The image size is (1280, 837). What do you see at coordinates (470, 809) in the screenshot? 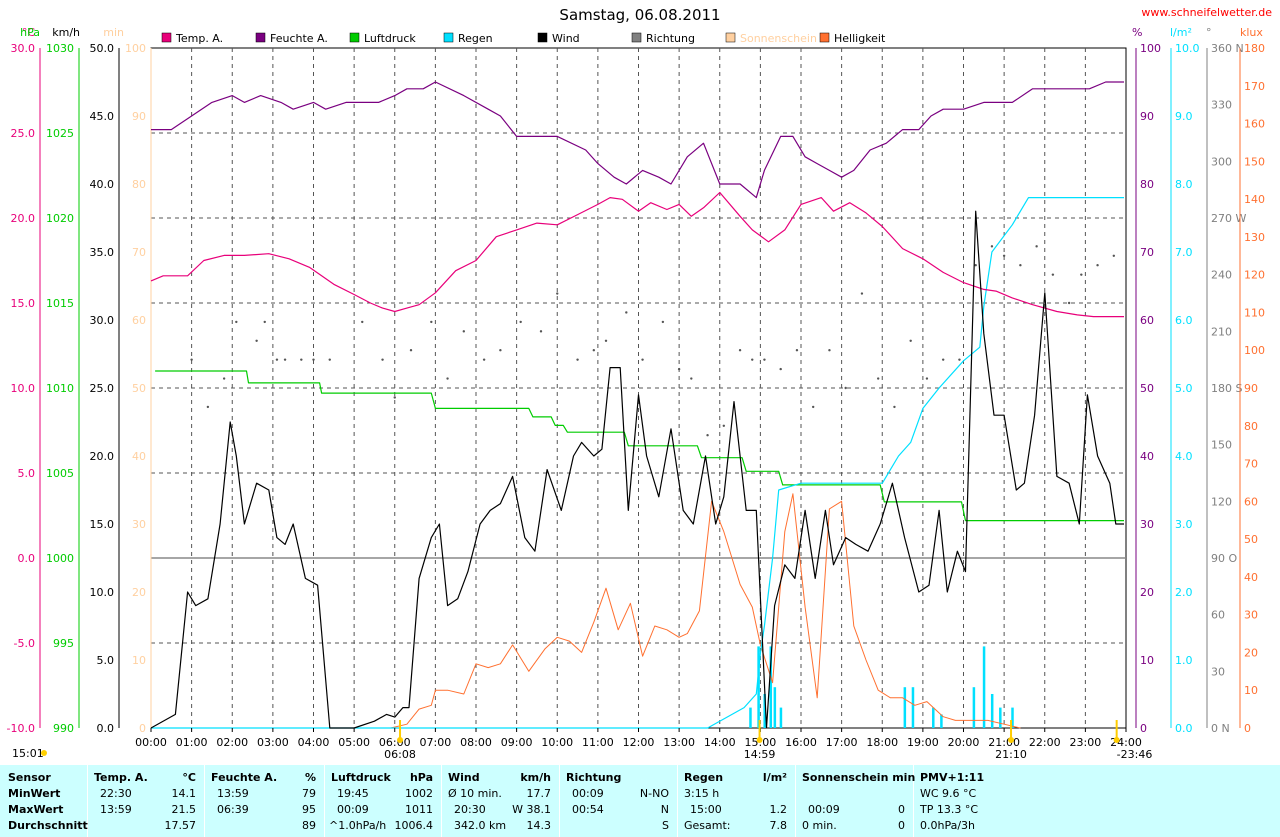
I see `stats-wind-max-time: 20:30` at bounding box center [470, 809].